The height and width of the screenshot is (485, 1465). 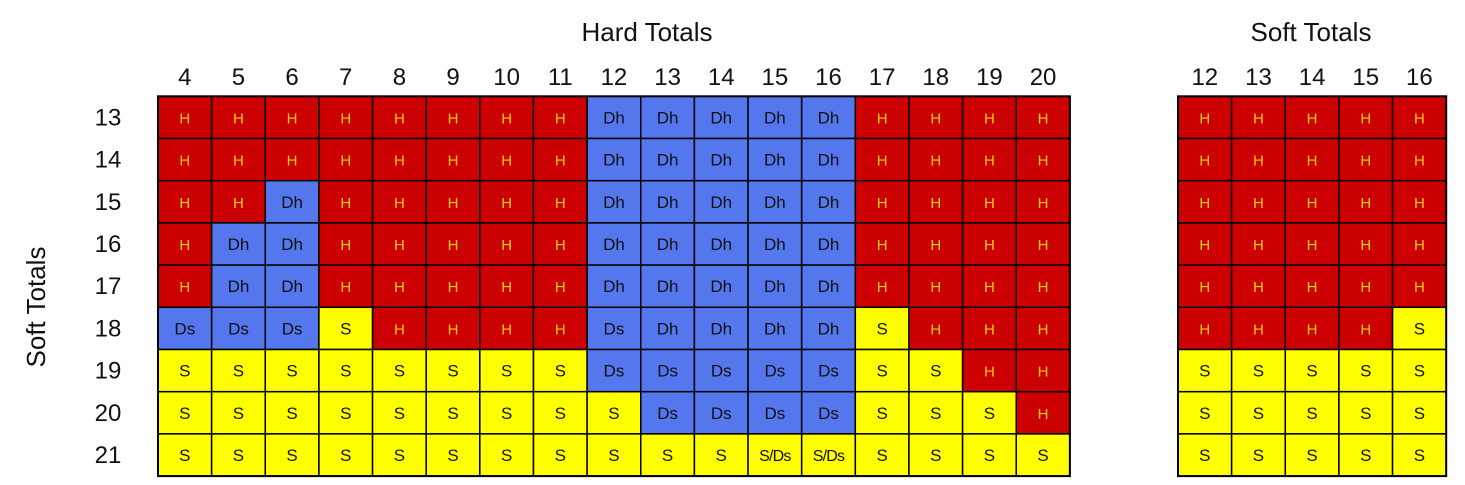 I want to click on soft-column-label: 13, so click(x=1258, y=77).